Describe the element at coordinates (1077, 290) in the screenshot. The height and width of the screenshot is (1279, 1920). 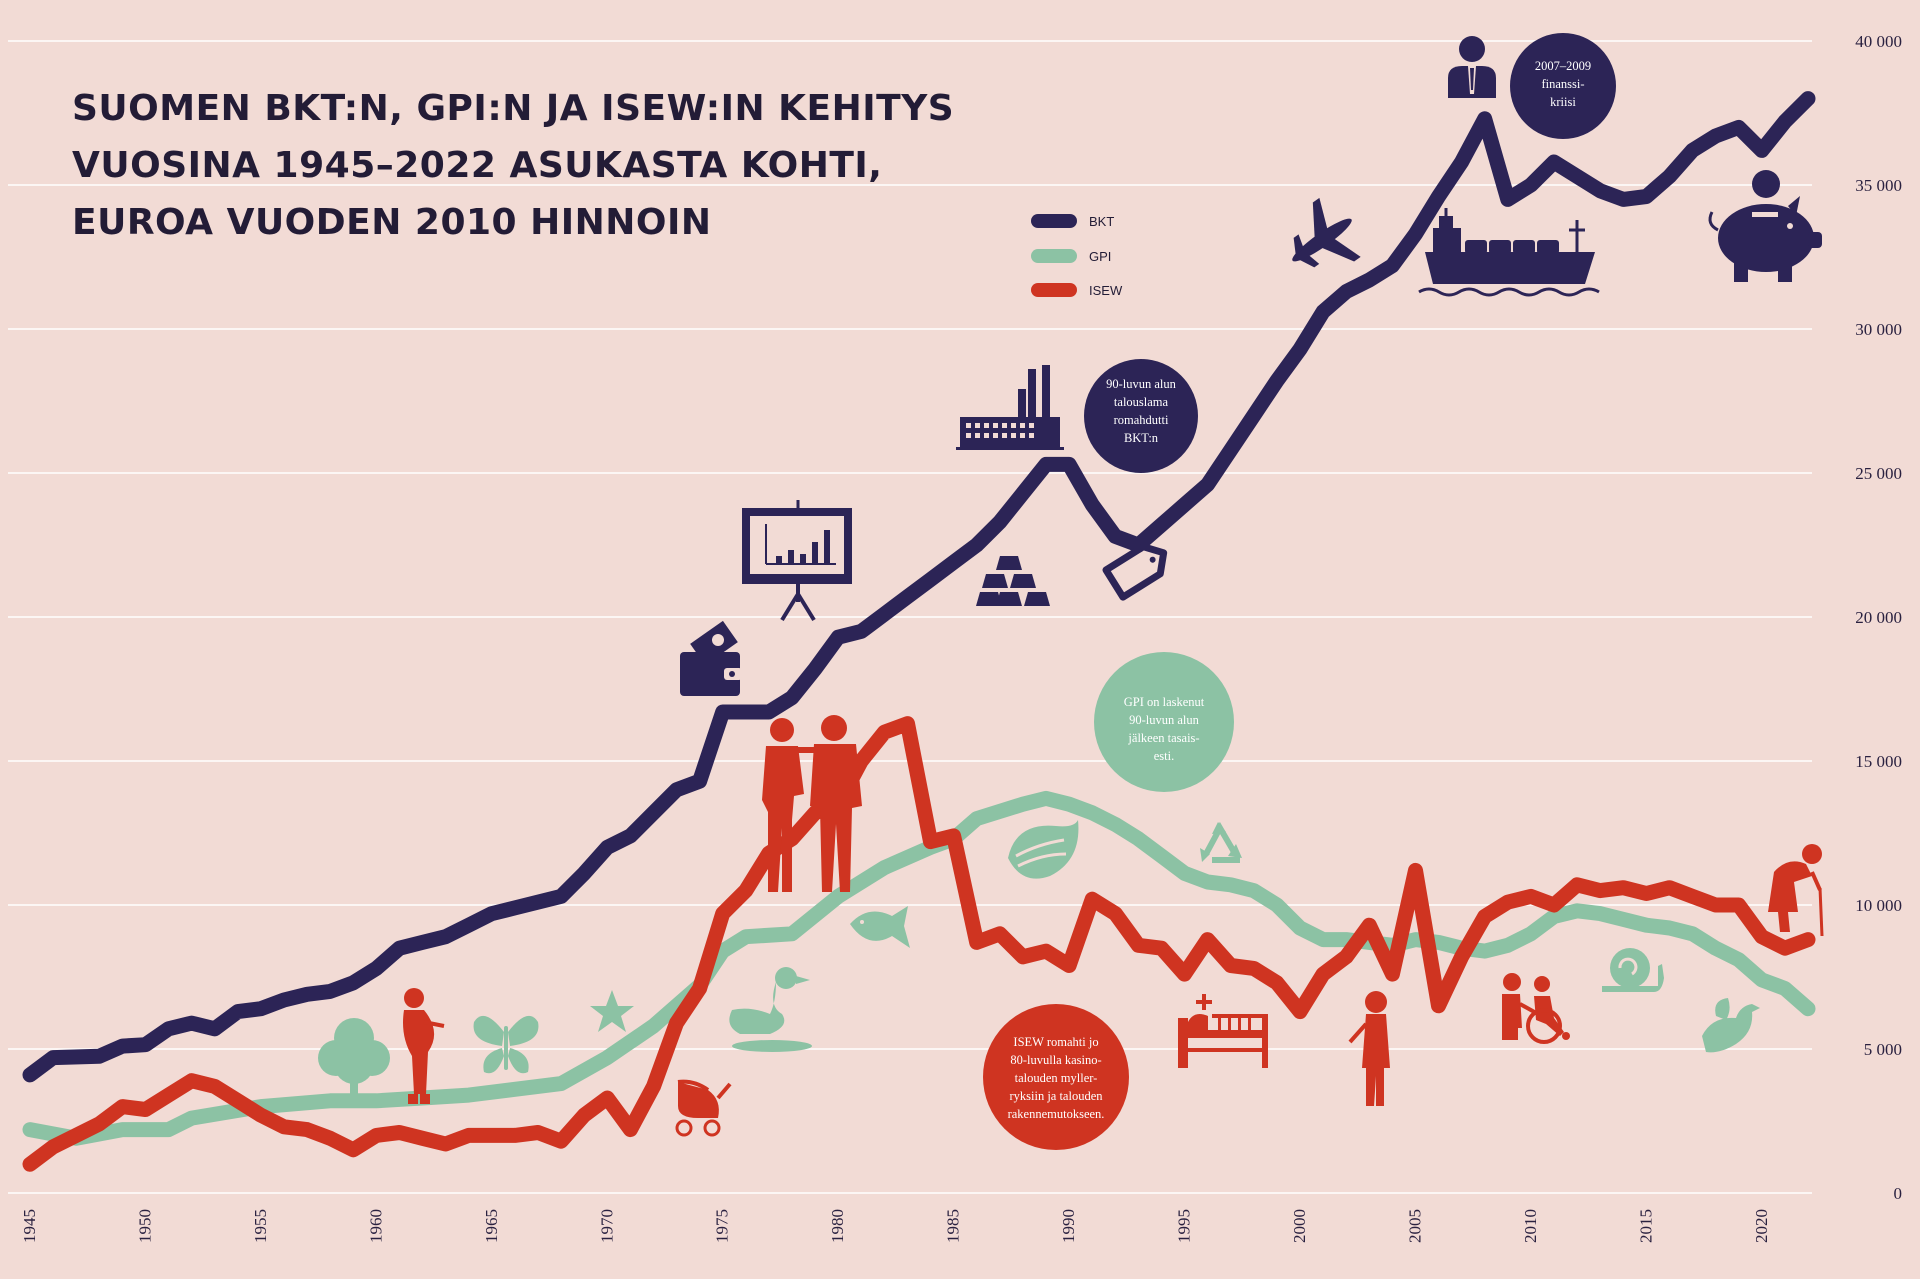
I see `legend-item-isew: ISEW` at that location.